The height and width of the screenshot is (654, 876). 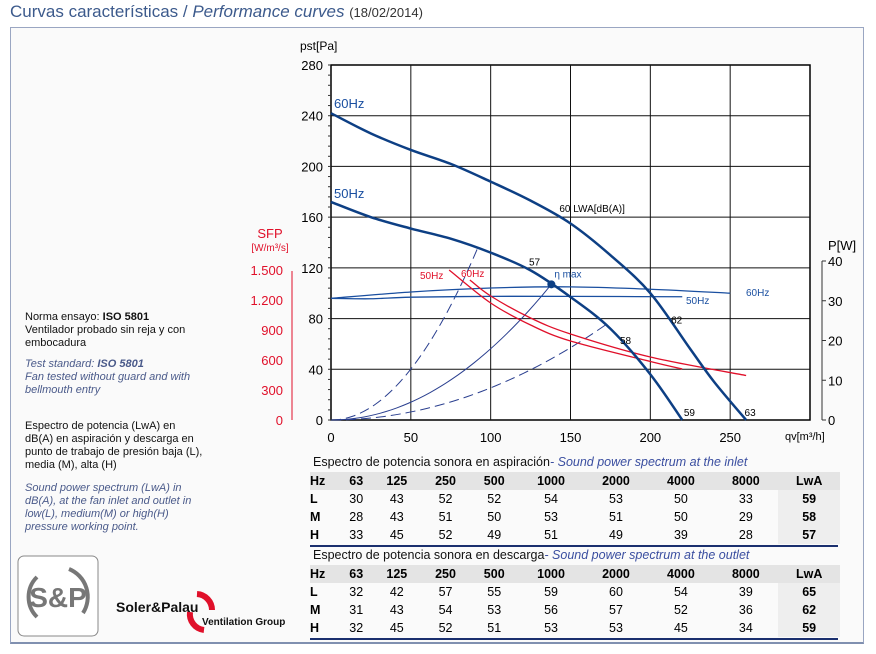 I want to click on divider, so click(x=574, y=546).